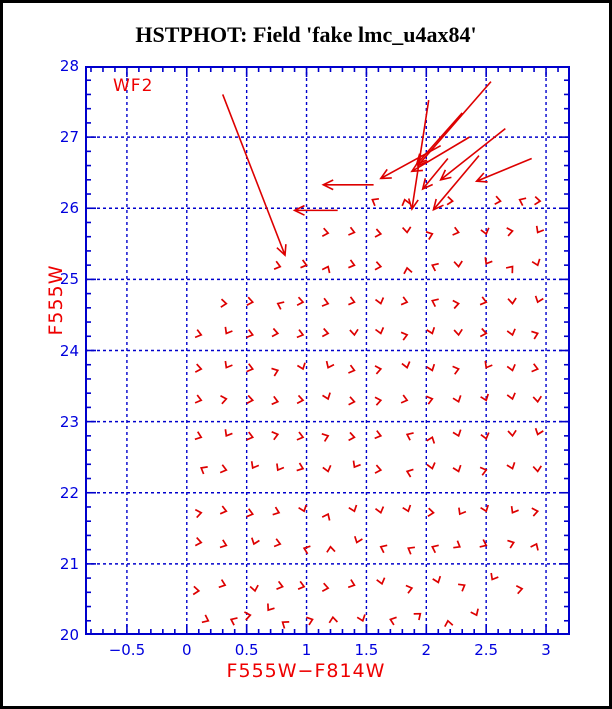 The width and height of the screenshot is (612, 709). I want to click on x-tick-label: 0.5, so click(246, 650).